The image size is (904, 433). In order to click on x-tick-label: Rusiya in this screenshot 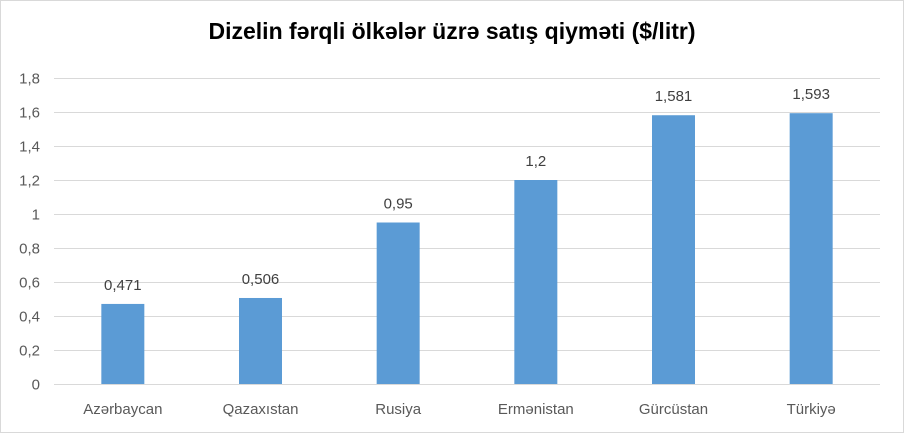, I will do `click(398, 409)`.